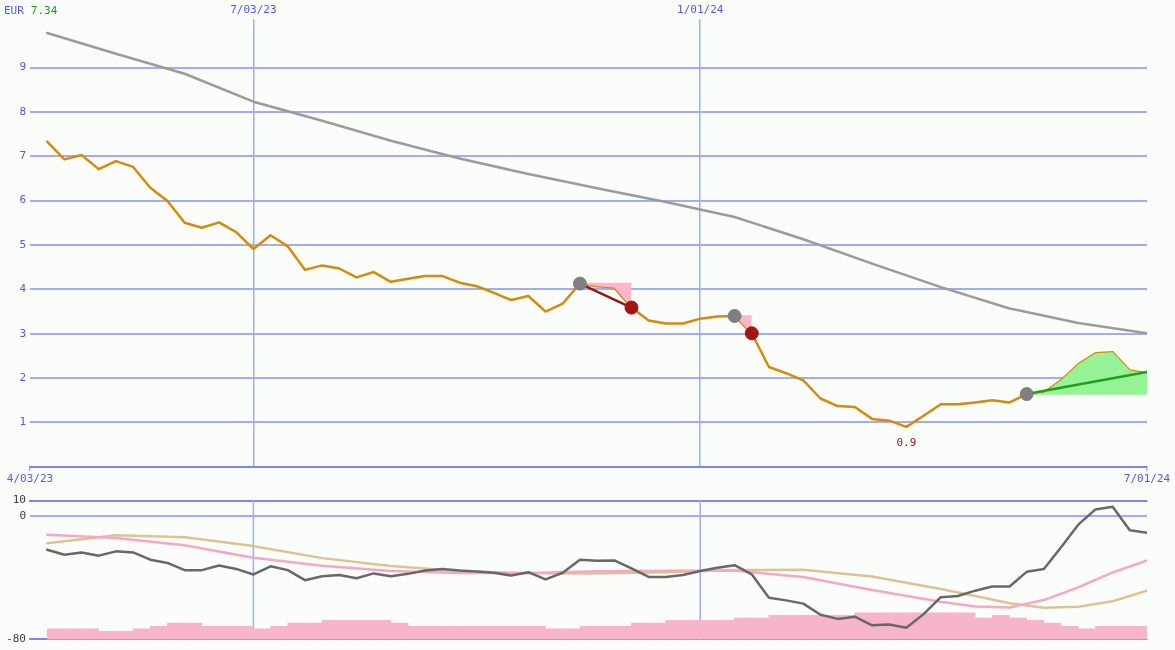  Describe the element at coordinates (44, 11) in the screenshot. I see `text: 7.34` at that location.